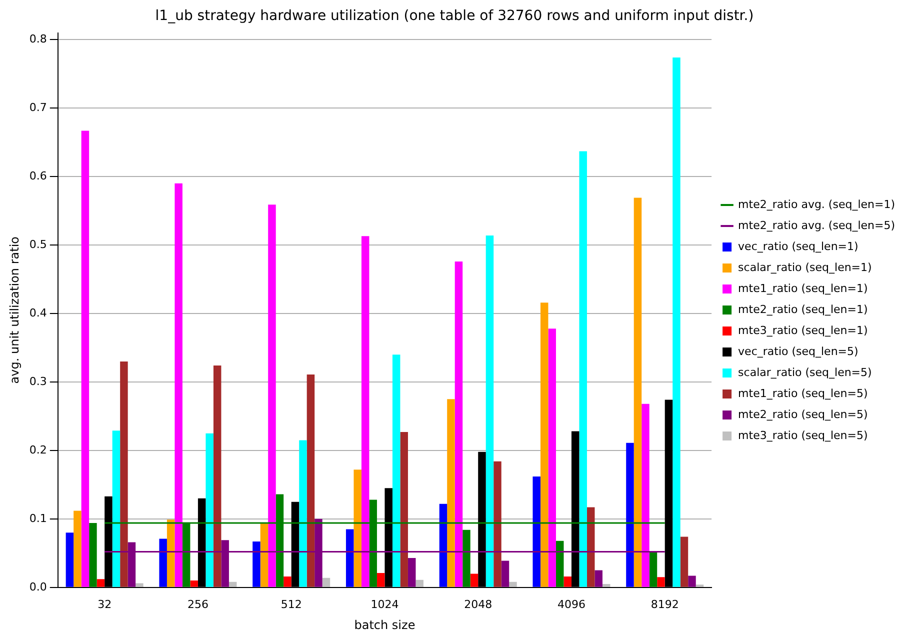 This screenshot has width=913, height=641. I want to click on y-tick-label: 0.3, so click(38, 381).